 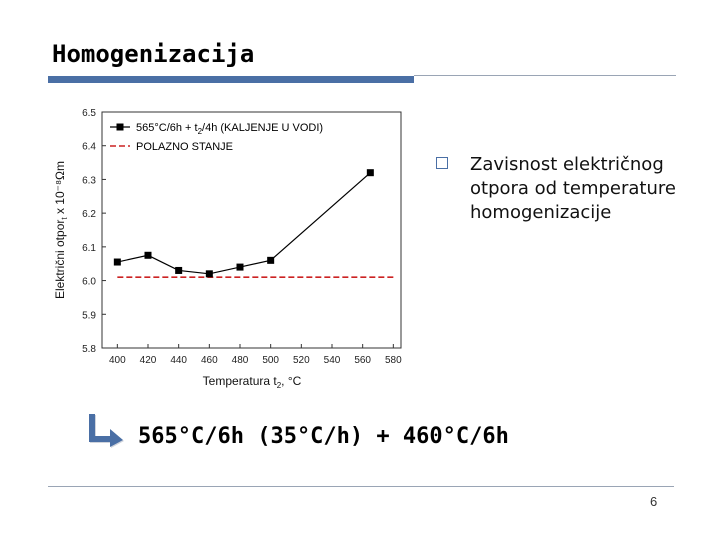 What do you see at coordinates (89, 113) in the screenshot?
I see `y-tick-label: 6.5` at bounding box center [89, 113].